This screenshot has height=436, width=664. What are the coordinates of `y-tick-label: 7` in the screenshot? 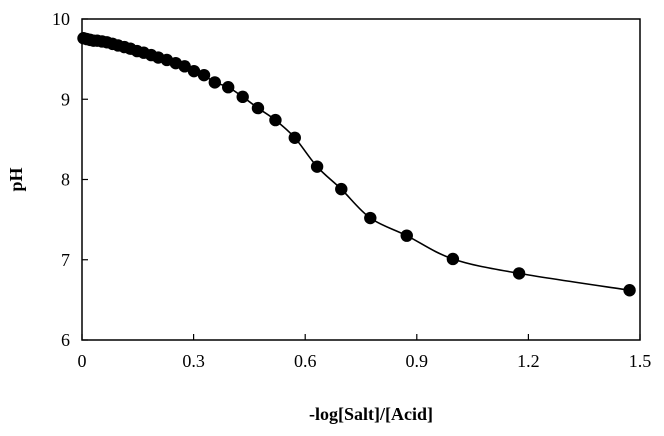 It's located at (65, 260).